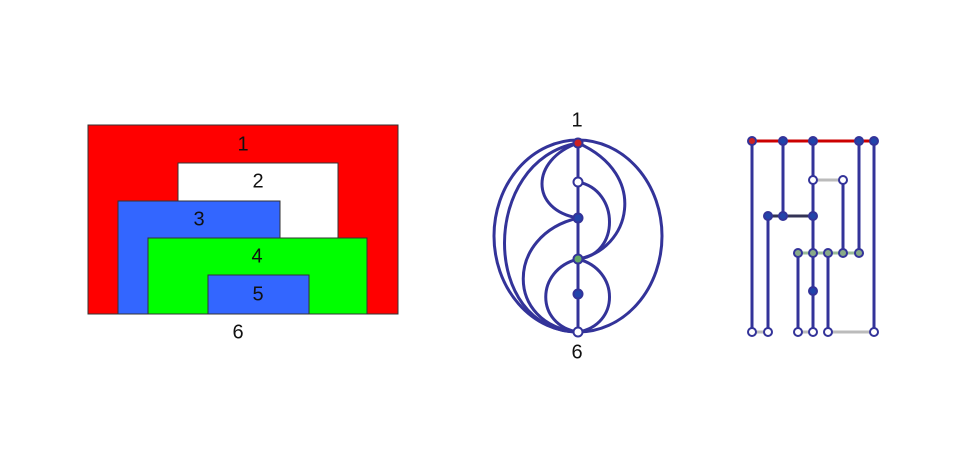 The image size is (960, 460). I want to click on rect-2-label: 2, so click(257, 181).